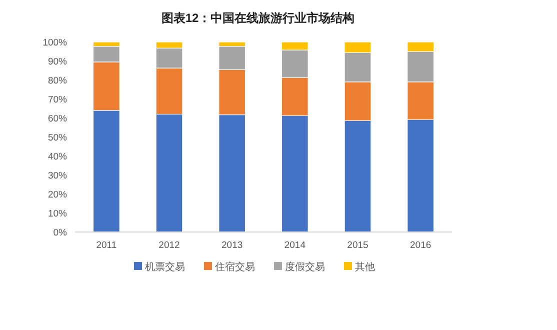  I want to click on y-tick-label: 20%, so click(58, 195).